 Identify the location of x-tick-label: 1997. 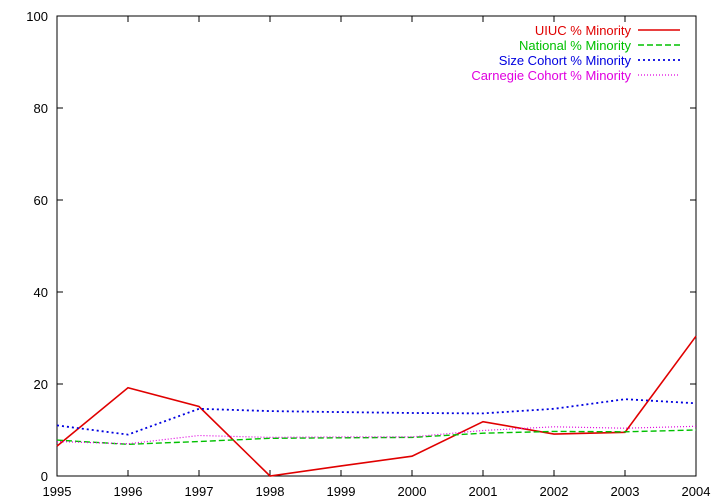
(199, 491).